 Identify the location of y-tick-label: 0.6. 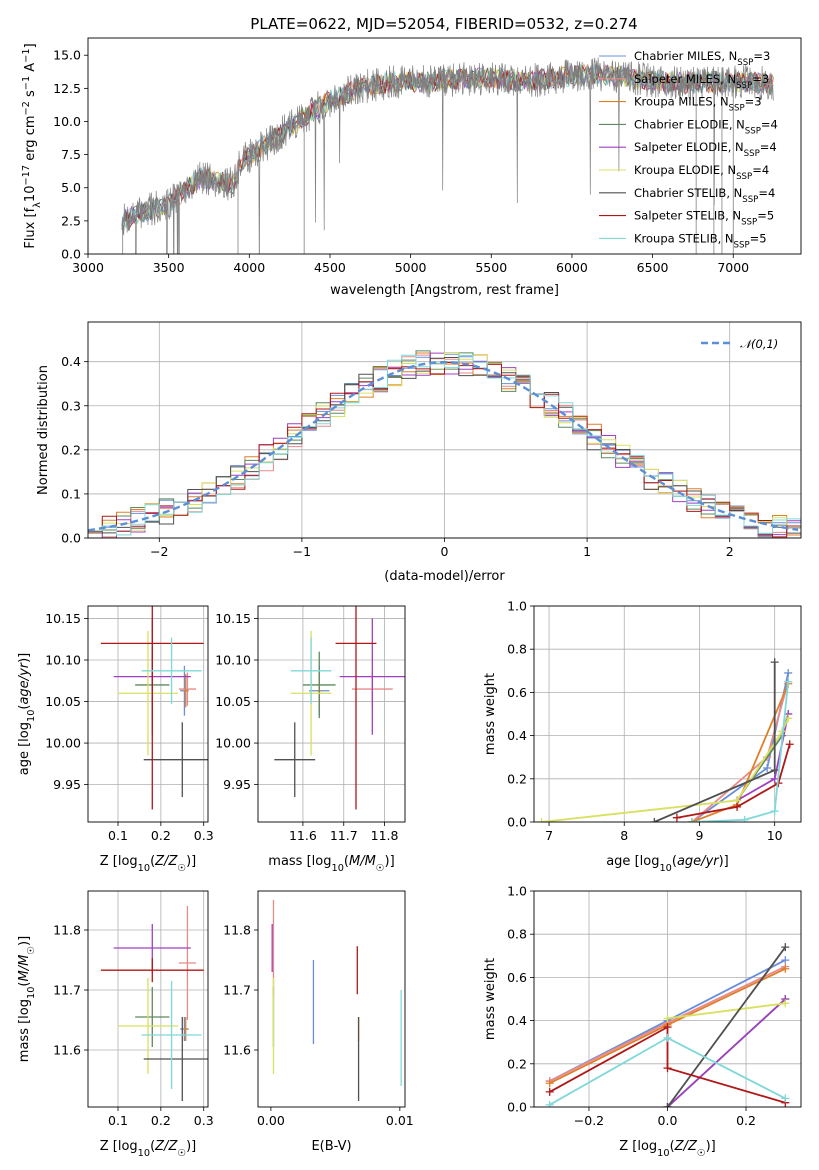
(517, 977).